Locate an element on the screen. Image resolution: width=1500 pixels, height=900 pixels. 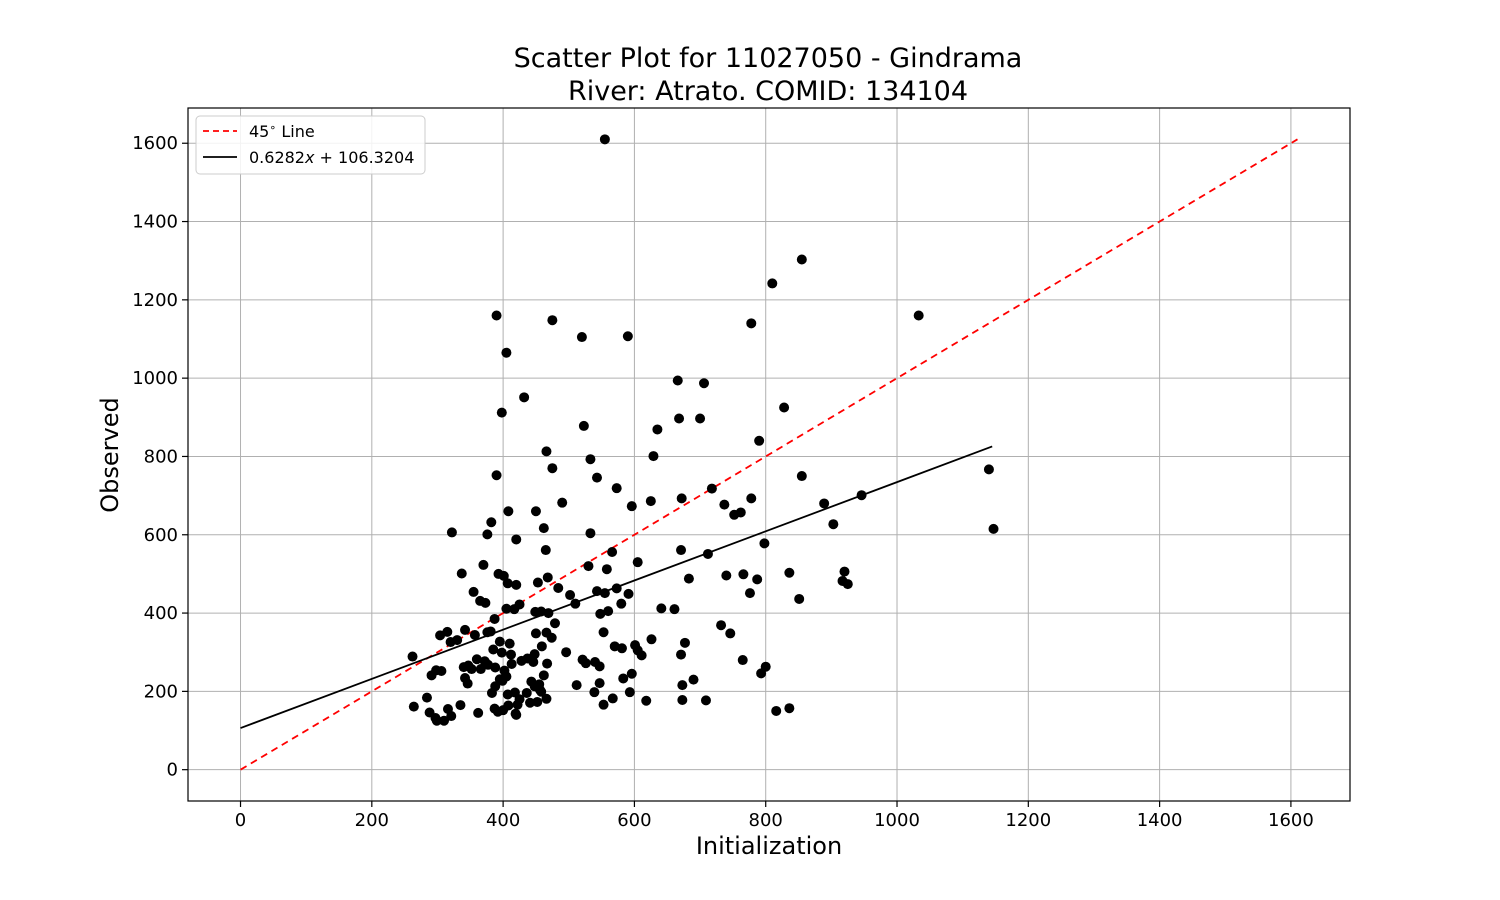
legend-label-fit-line: 0.6282x + 106.3204 is located at coordinates (331, 157).